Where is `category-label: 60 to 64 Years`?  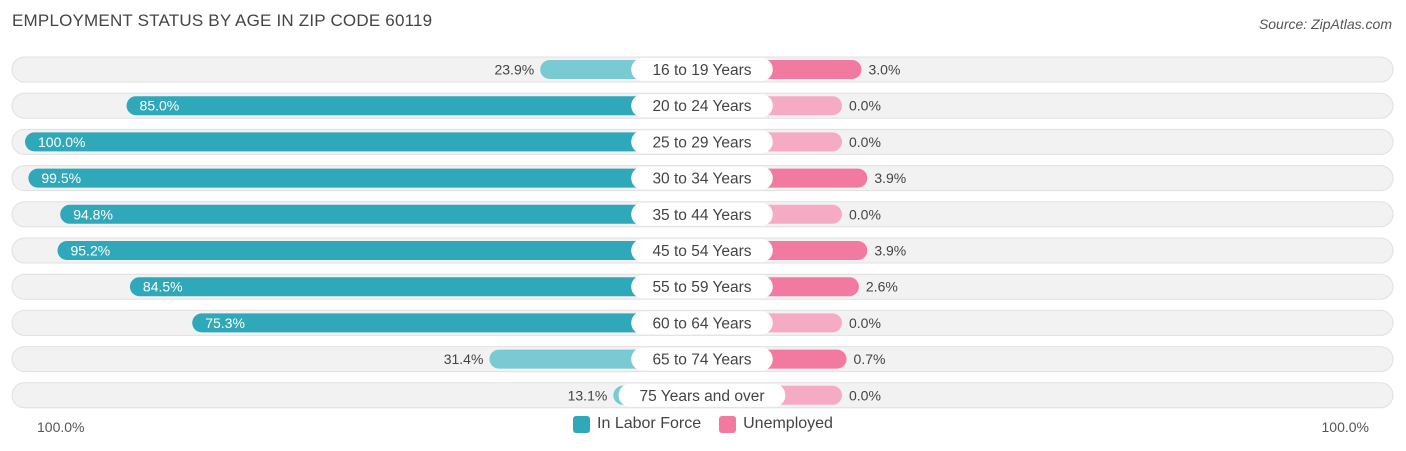 category-label: 60 to 64 Years is located at coordinates (701, 323).